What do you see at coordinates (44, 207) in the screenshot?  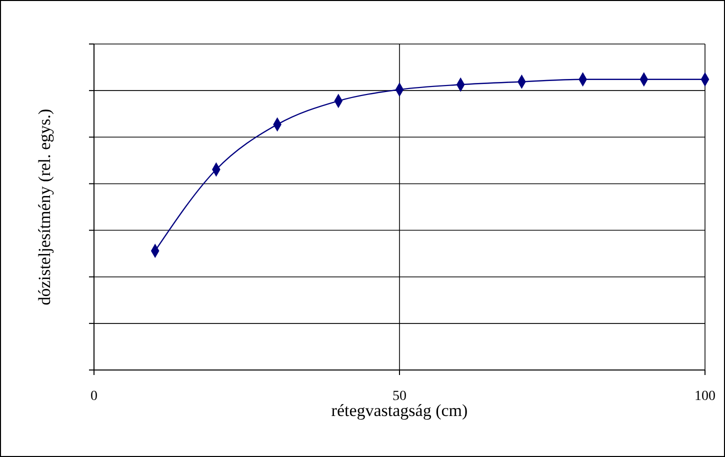 I see `y-axis-title: dózisteljesítmény (rel. egys.)` at bounding box center [44, 207].